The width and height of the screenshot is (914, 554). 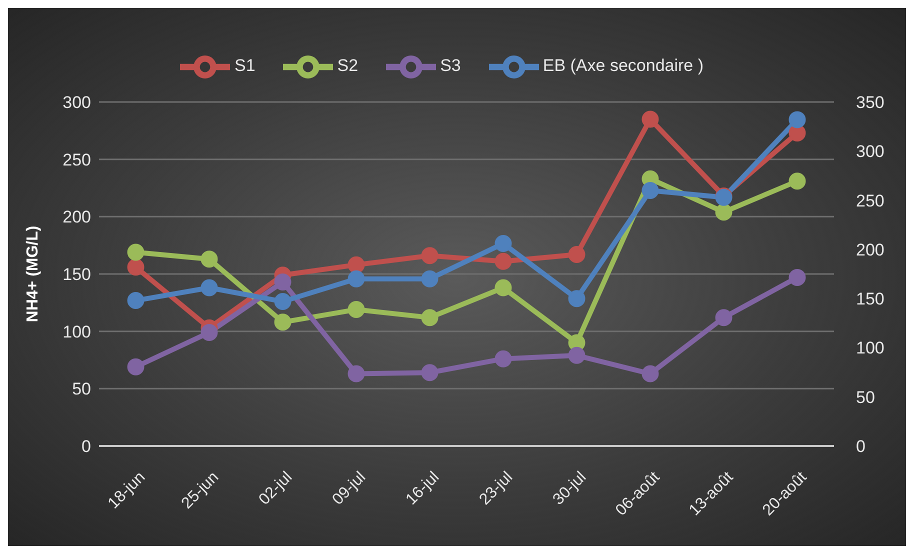 I want to click on y2-tick-label: 300, so click(x=870, y=152).